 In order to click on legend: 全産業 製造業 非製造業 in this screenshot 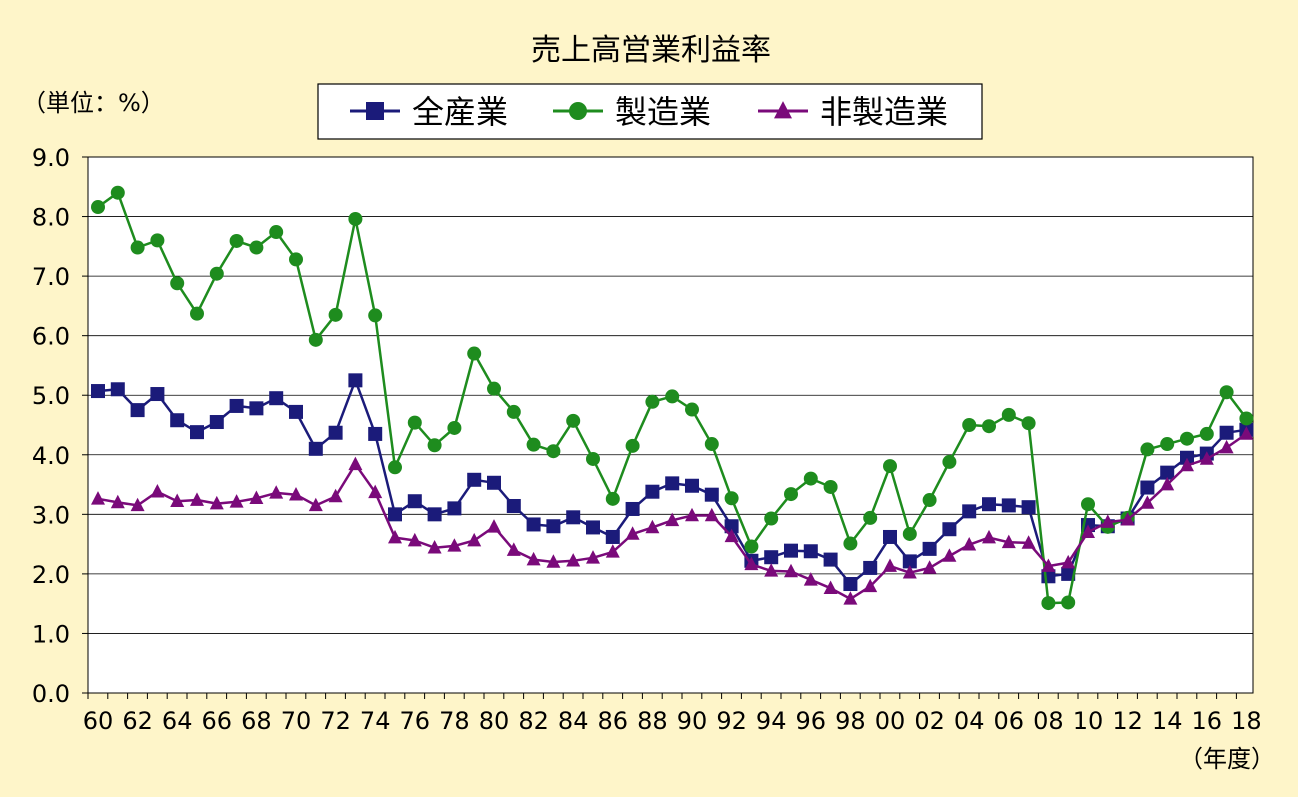, I will do `click(649, 112)`.